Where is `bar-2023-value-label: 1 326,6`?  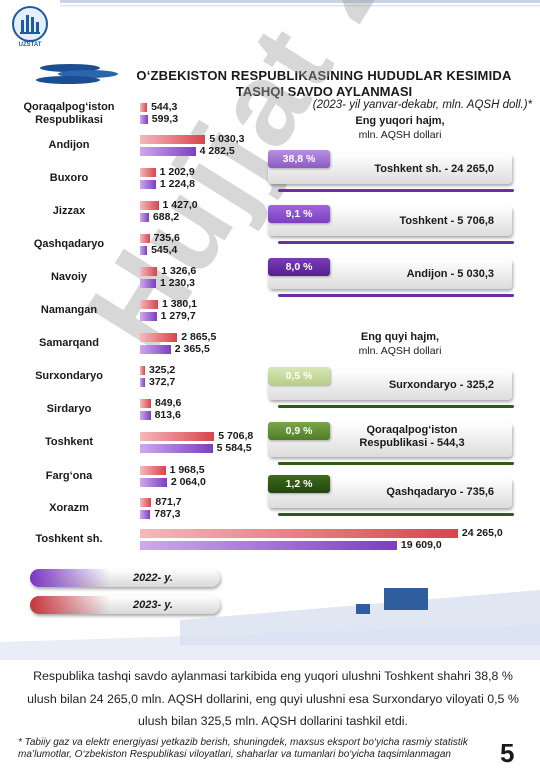
bar-2023-value-label: 1 326,6 is located at coordinates (179, 271).